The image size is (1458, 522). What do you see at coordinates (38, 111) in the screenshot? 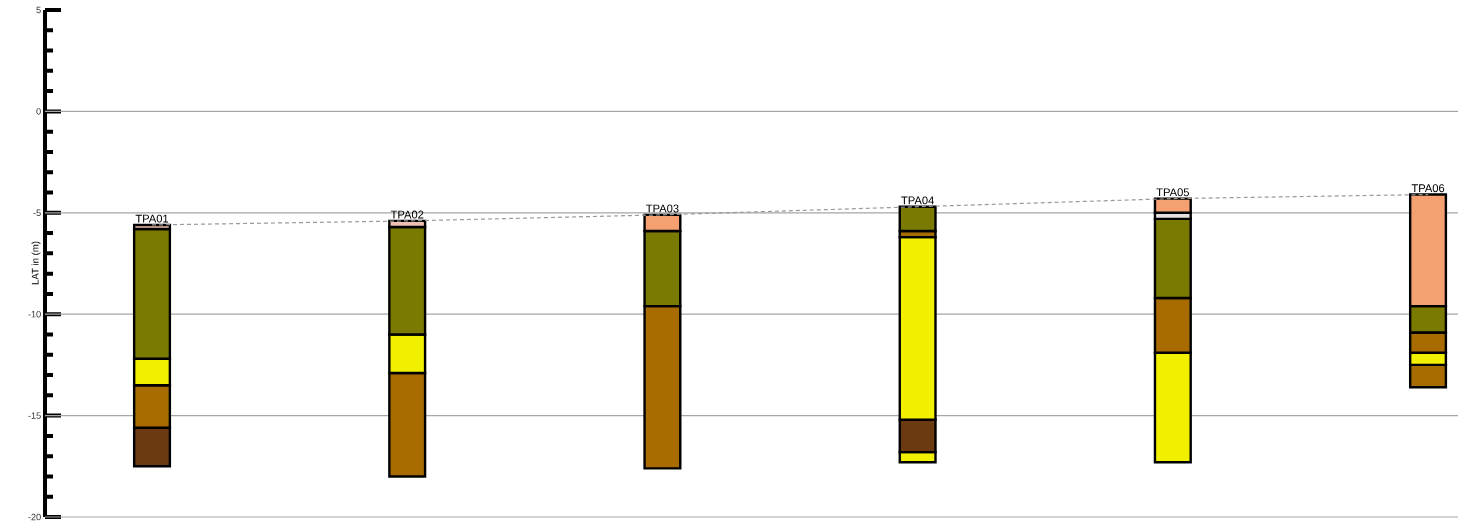
I see `y-tick-label: 0` at bounding box center [38, 111].